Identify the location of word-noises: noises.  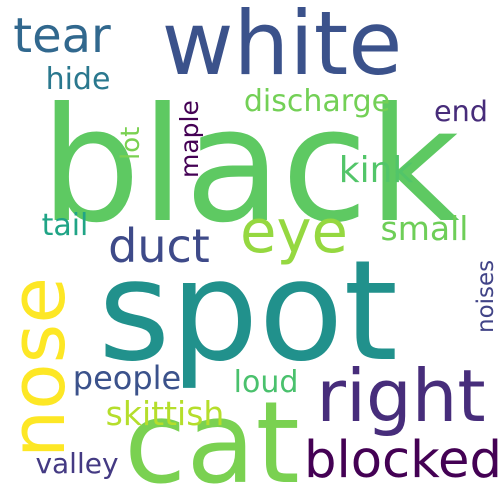
(486, 296).